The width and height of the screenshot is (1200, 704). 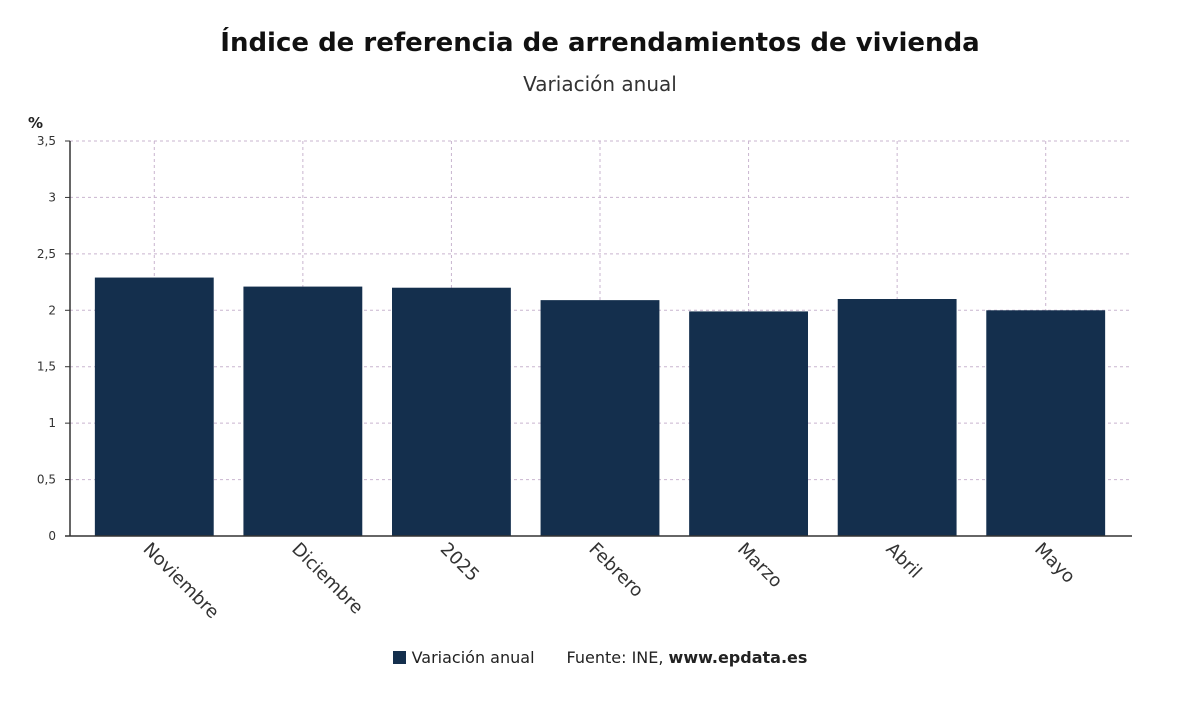 What do you see at coordinates (473, 657) in the screenshot?
I see `legend-label: Variación anual` at bounding box center [473, 657].